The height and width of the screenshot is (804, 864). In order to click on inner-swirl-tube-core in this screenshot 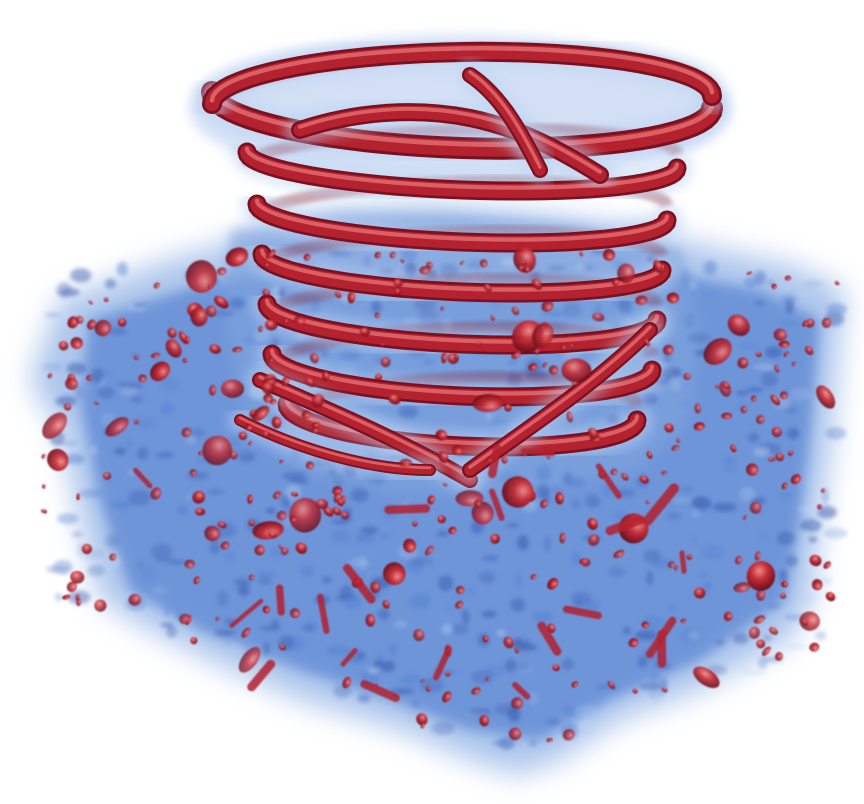, I will do `click(450, 143)`.